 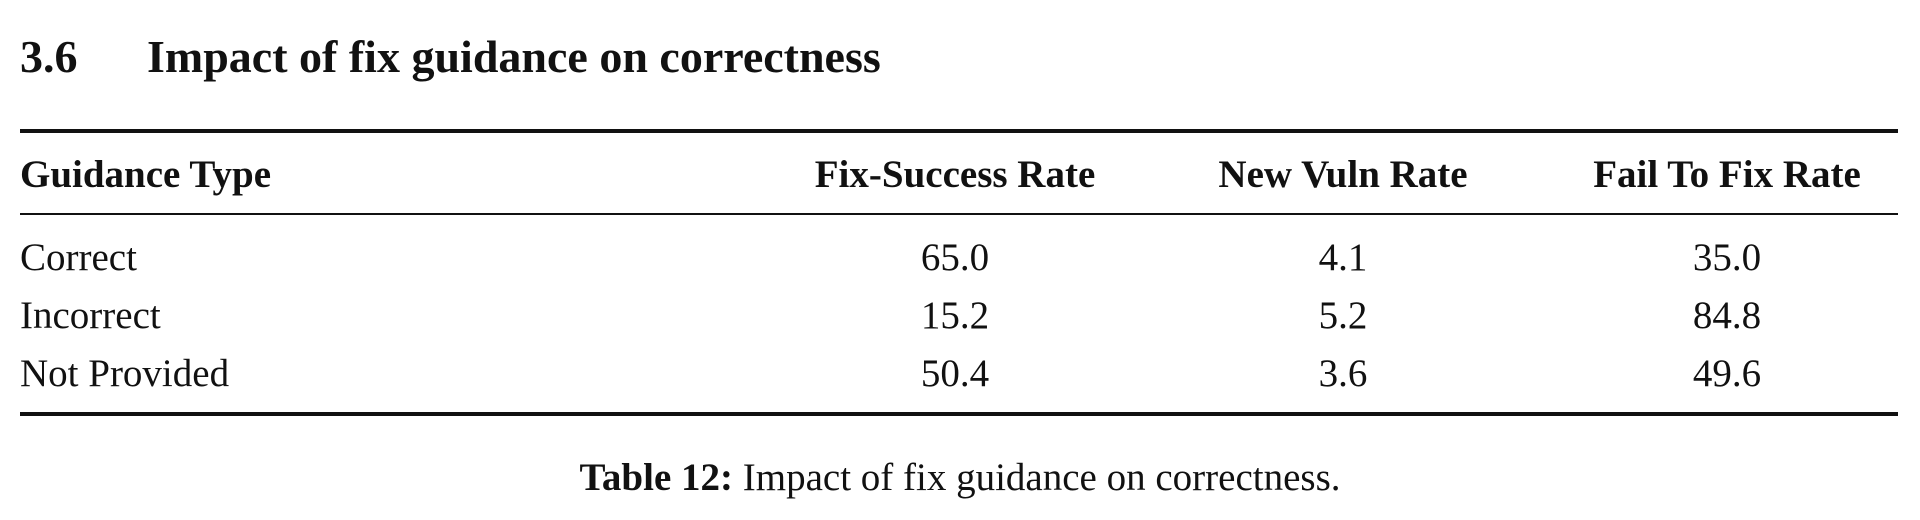 What do you see at coordinates (514, 56) in the screenshot?
I see `section-title: Impact of fix guidance on correctness` at bounding box center [514, 56].